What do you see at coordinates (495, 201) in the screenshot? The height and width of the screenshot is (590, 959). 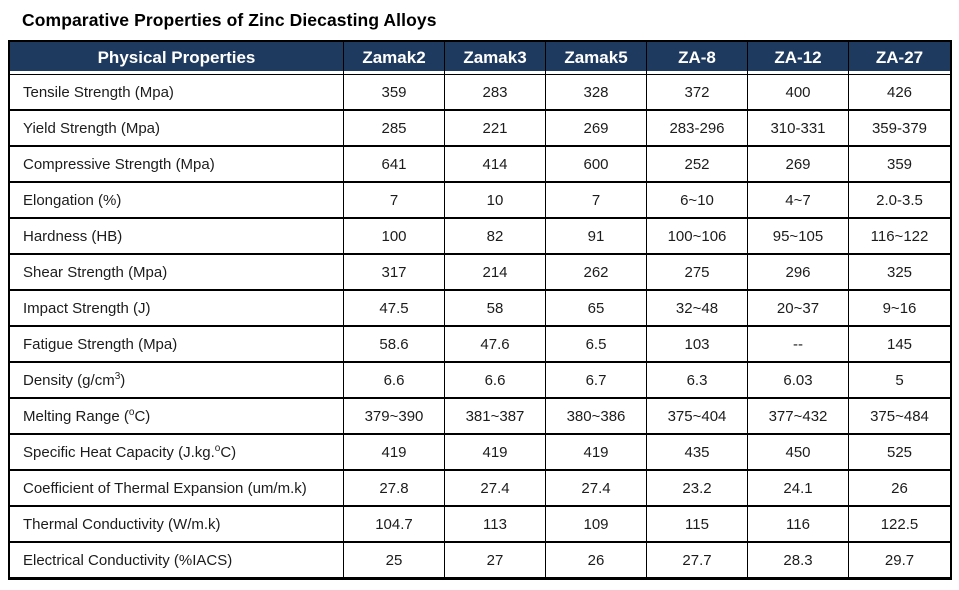 I see `value-cell: 10` at bounding box center [495, 201].